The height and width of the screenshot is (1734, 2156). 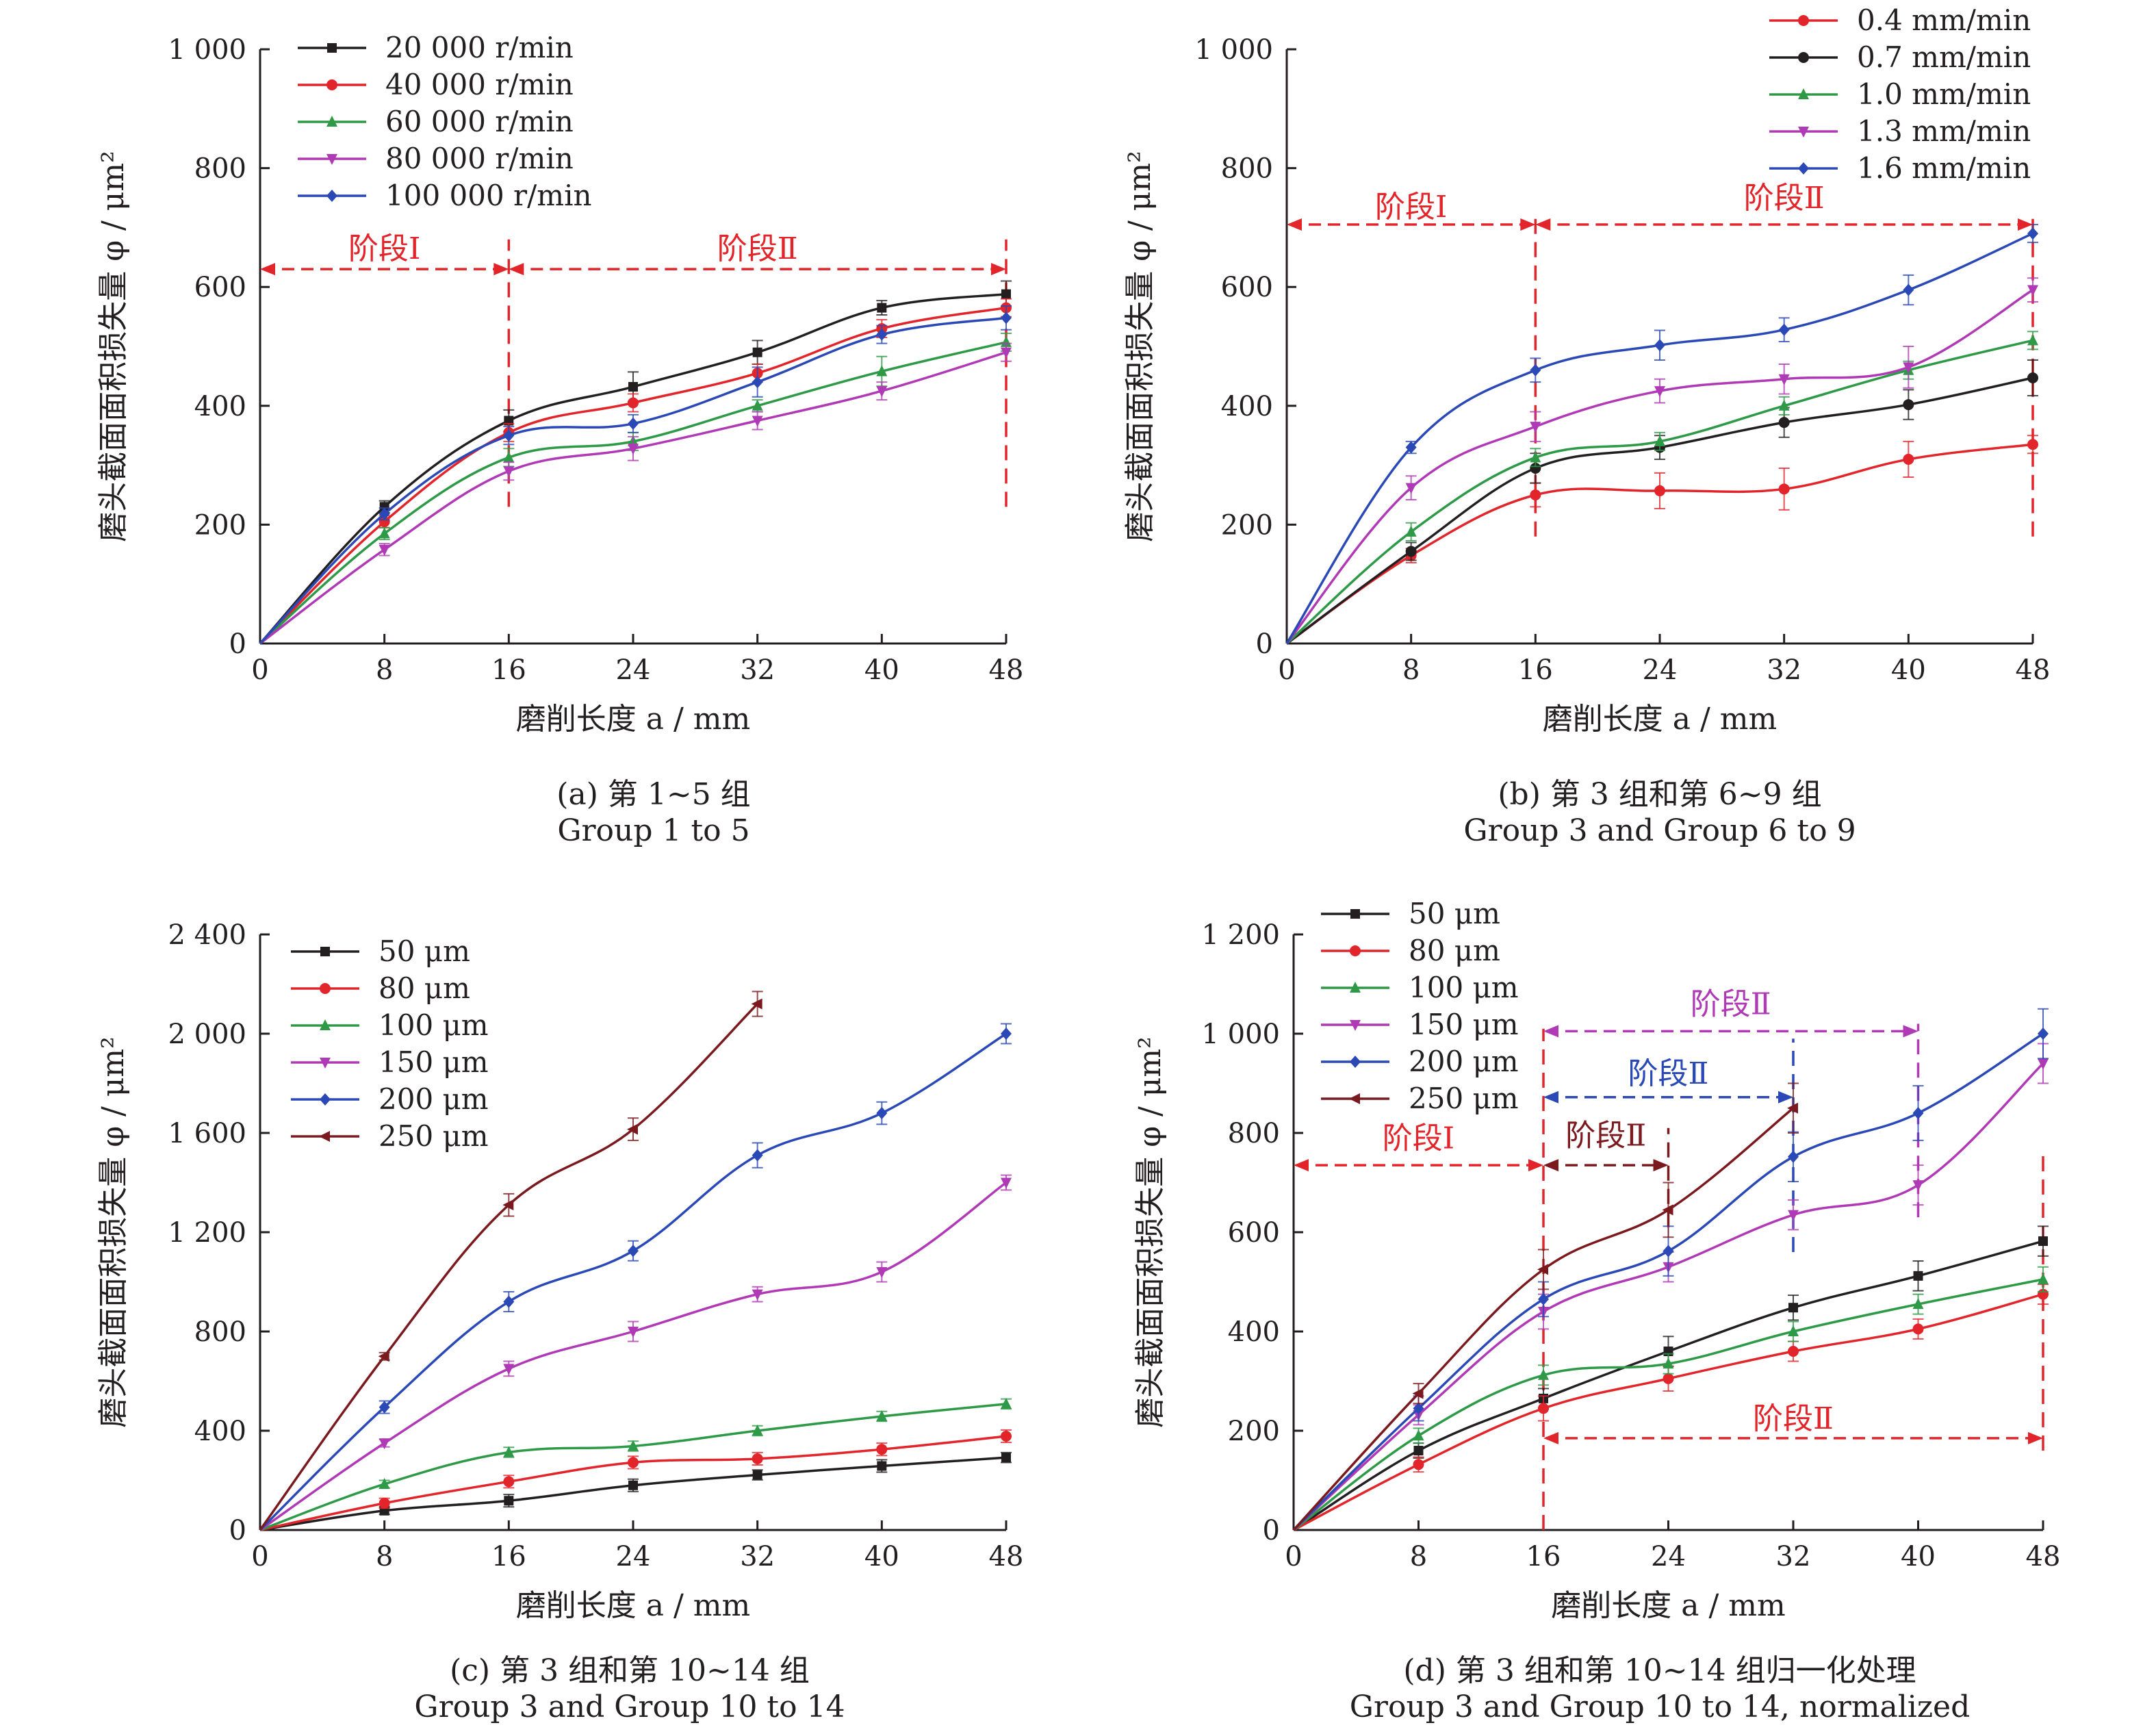 What do you see at coordinates (629, 1707) in the screenshot?
I see `chart-caption-en: Group 3 and Group 10 to 14` at bounding box center [629, 1707].